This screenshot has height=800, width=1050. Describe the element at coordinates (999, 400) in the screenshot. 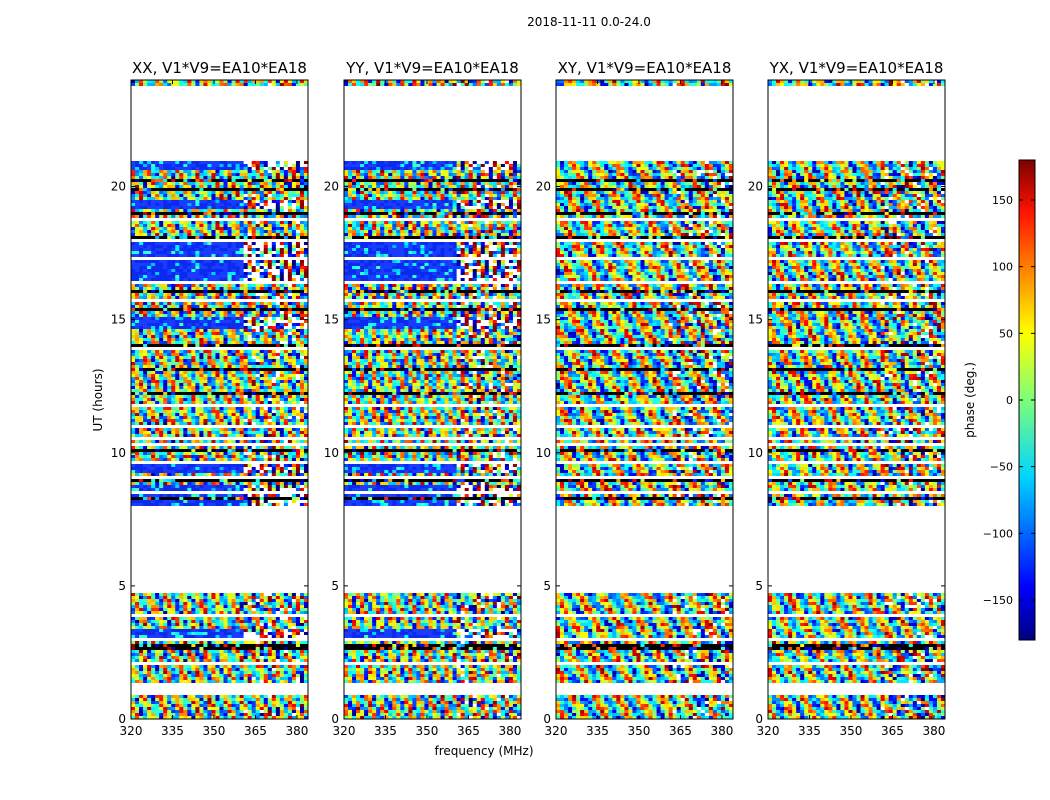

I see `colorbar: 150 100 50 0 −50 −100 −150 phase (deg.)` at that location.